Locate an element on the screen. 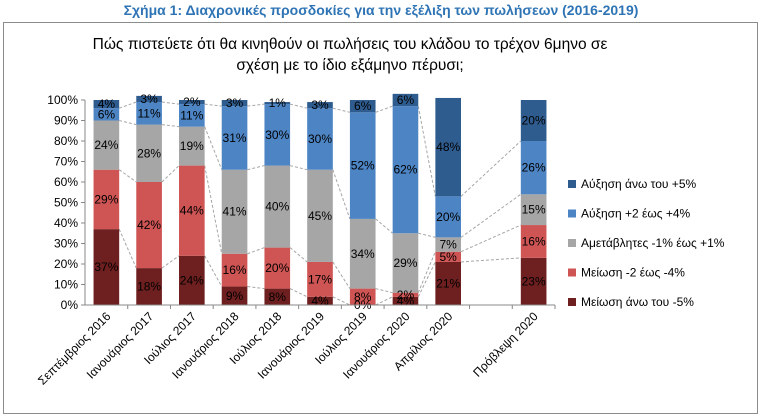  data-label: 16% is located at coordinates (534, 241).